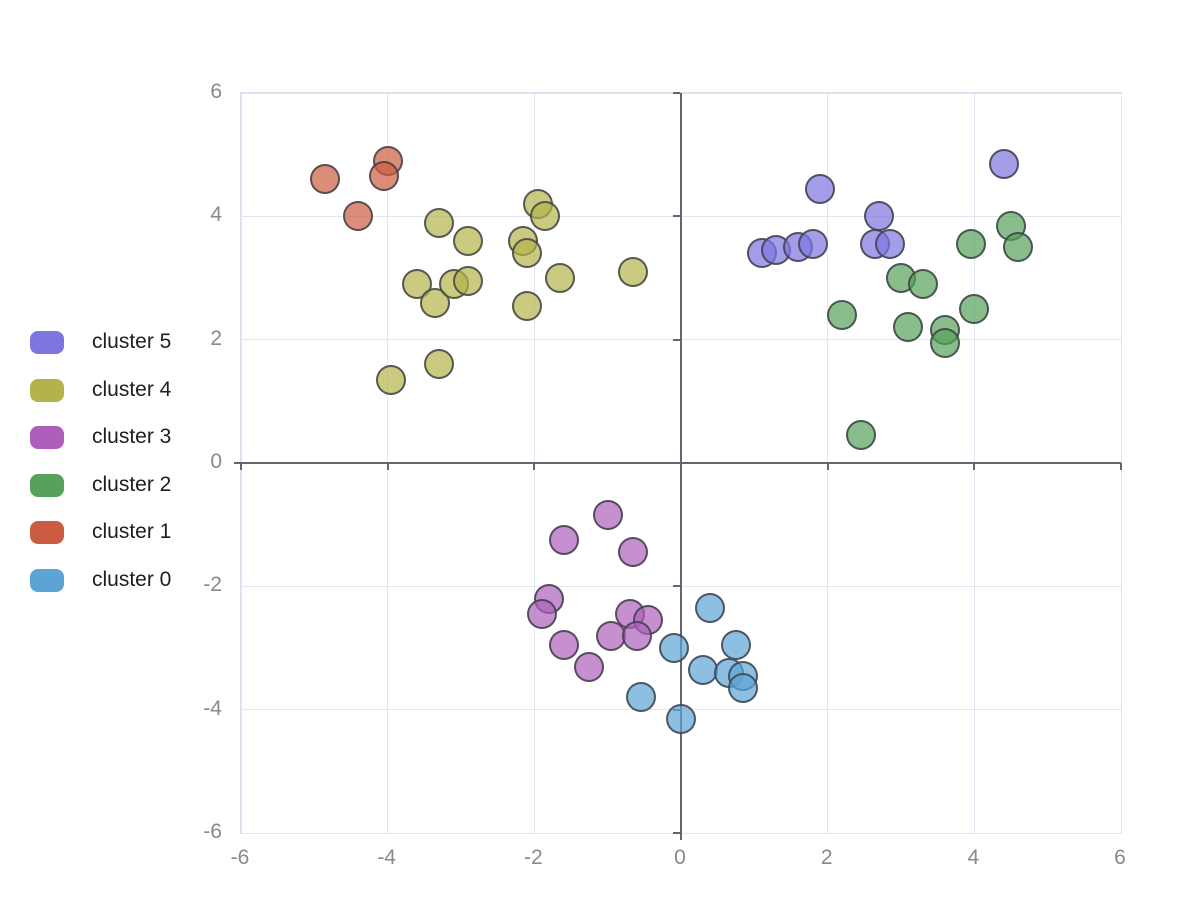 The height and width of the screenshot is (918, 1204). Describe the element at coordinates (132, 341) in the screenshot. I see `legend-label: cluster 5` at that location.